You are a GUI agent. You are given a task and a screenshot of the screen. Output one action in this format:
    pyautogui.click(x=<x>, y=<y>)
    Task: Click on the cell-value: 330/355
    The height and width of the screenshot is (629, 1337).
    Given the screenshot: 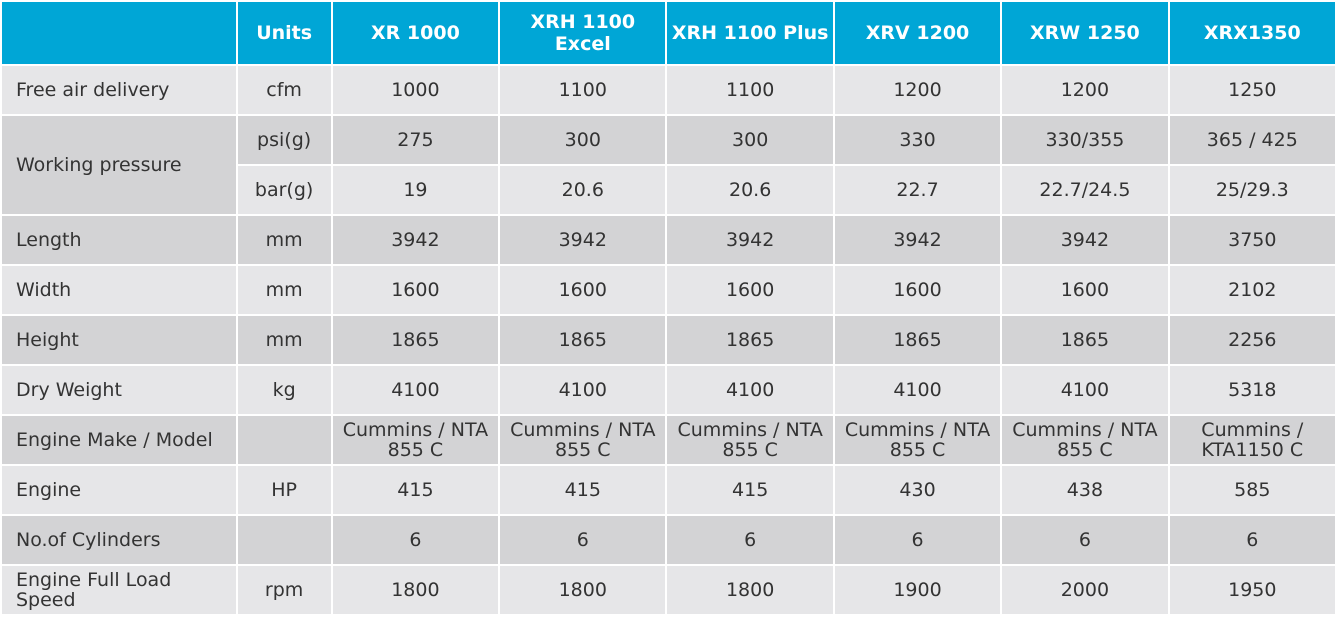 What is the action you would take?
    pyautogui.click(x=1085, y=140)
    